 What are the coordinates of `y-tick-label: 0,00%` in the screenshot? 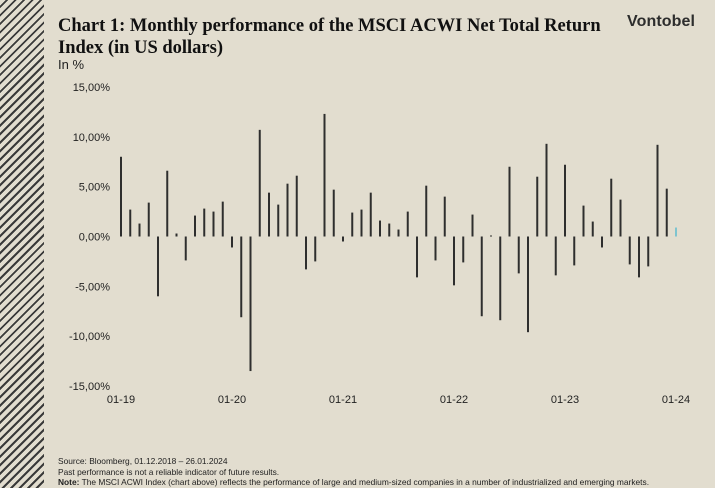 It's located at (94, 238).